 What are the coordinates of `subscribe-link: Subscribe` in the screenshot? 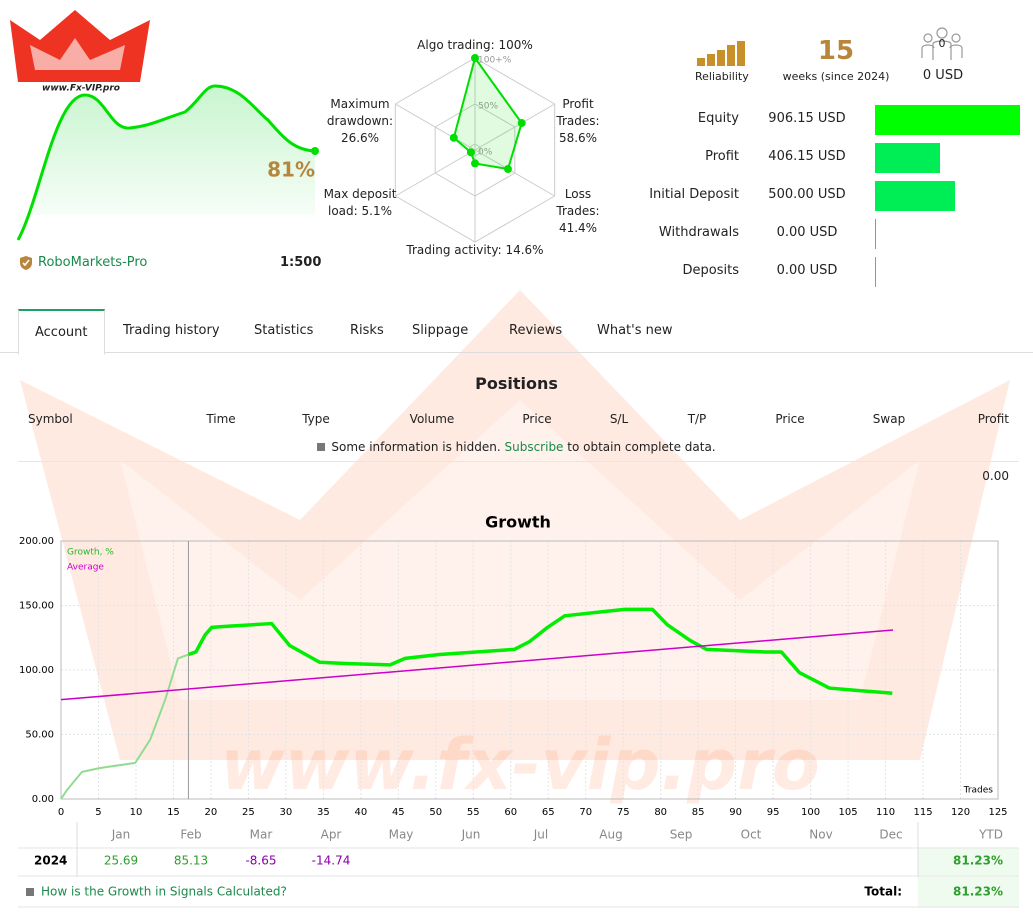 It's located at (534, 447).